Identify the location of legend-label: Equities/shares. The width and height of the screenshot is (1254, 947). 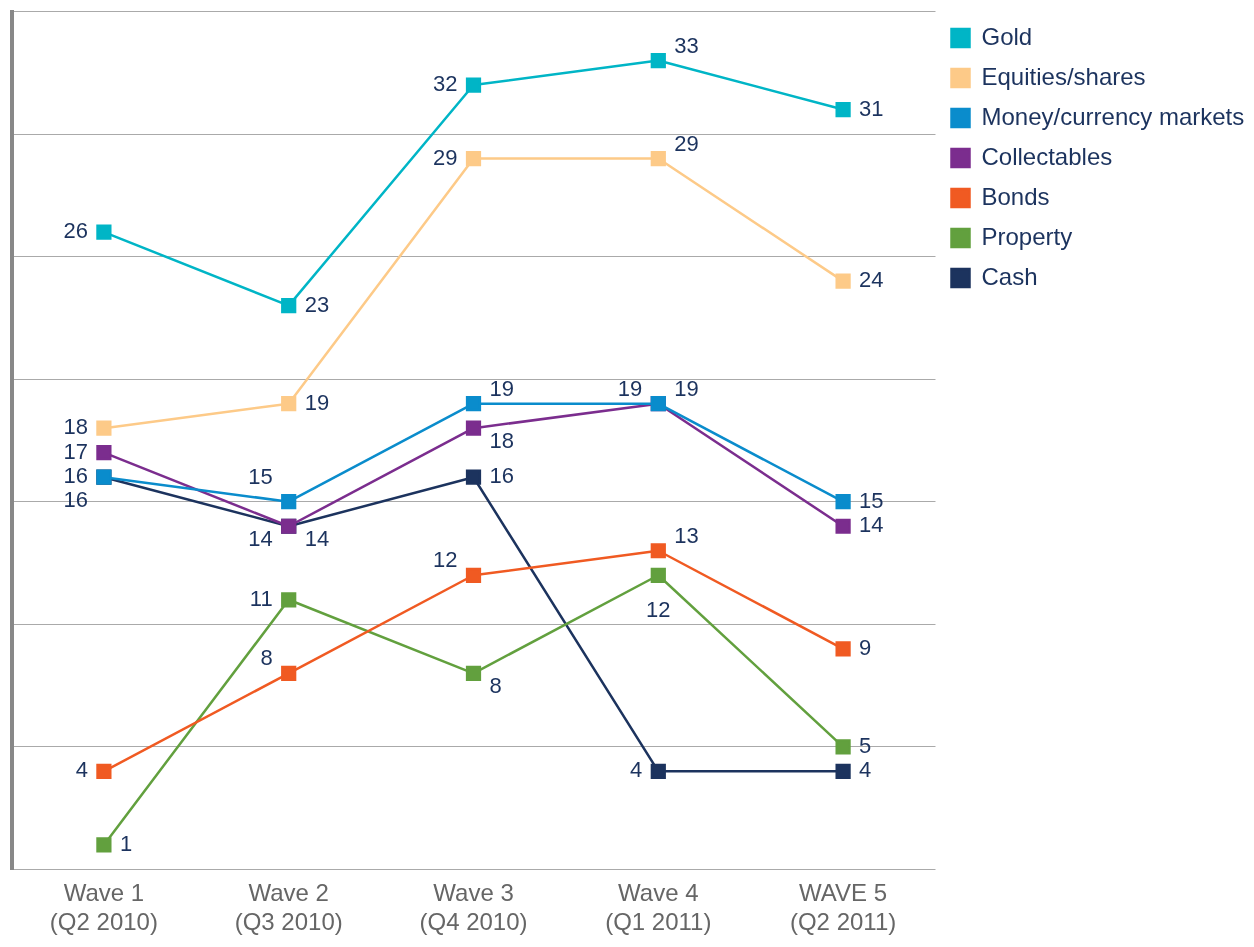
(1063, 76).